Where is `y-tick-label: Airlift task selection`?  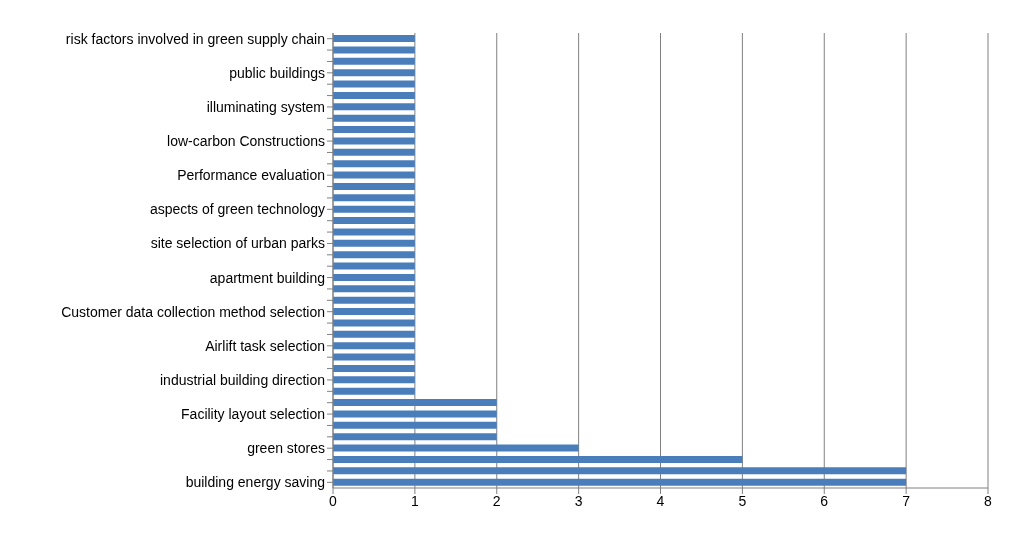 y-tick-label: Airlift task selection is located at coordinates (265, 345).